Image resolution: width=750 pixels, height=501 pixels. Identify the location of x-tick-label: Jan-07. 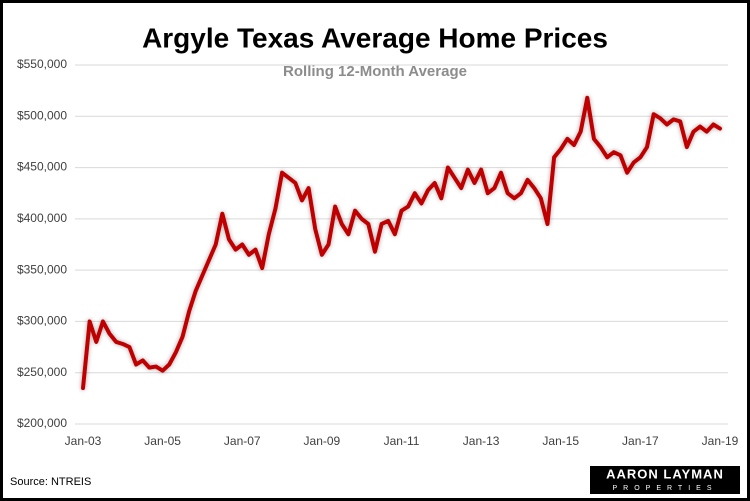
(242, 441).